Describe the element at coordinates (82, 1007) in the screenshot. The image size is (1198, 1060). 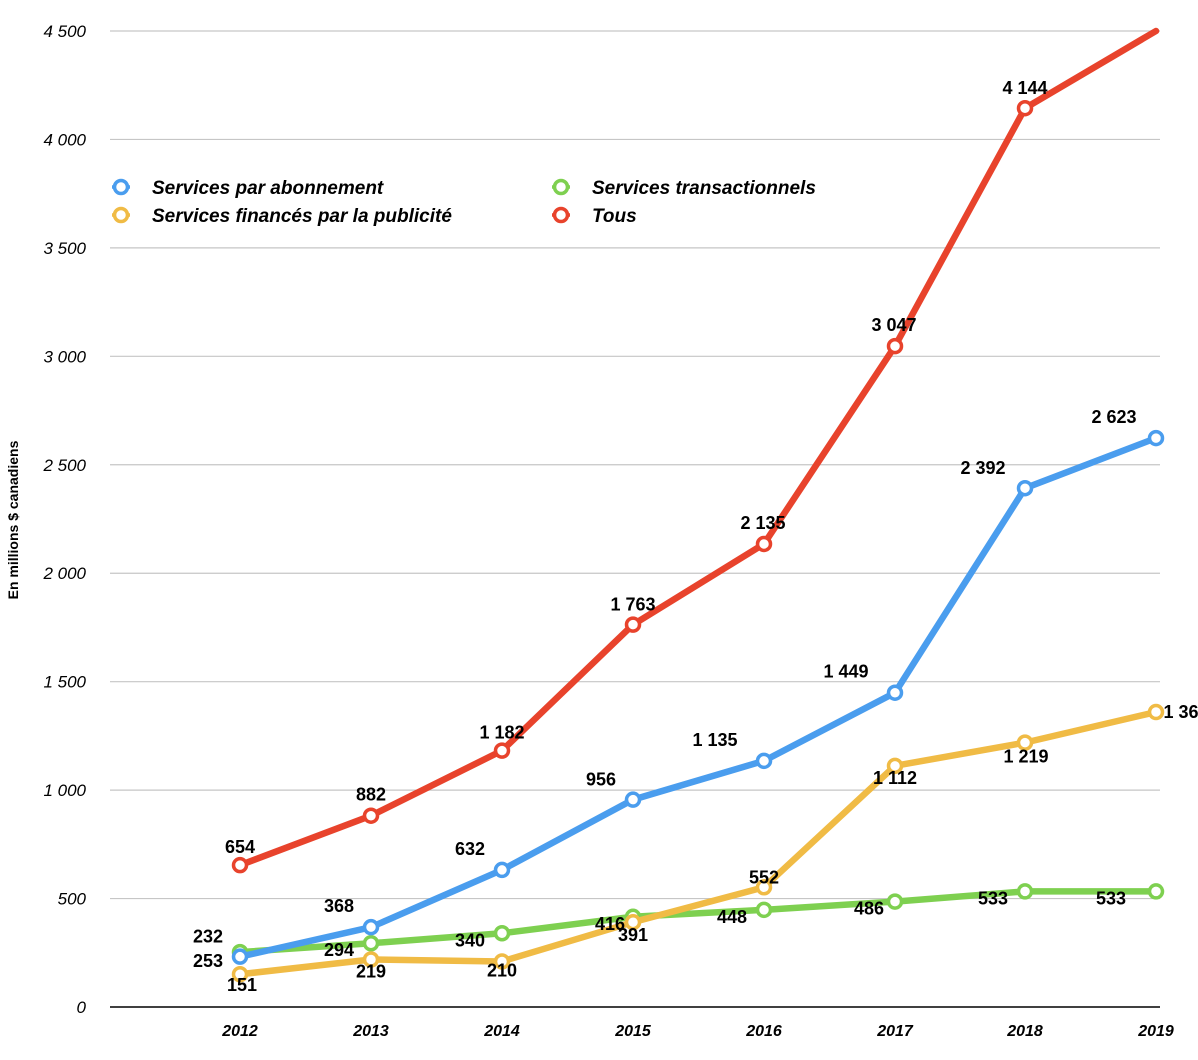
I see `y-tick-label: 0` at that location.